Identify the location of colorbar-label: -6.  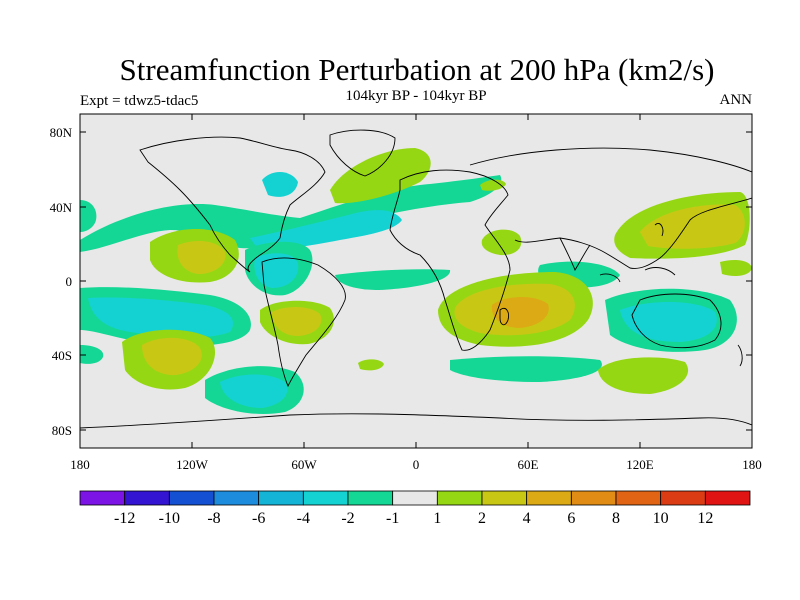
(258, 518).